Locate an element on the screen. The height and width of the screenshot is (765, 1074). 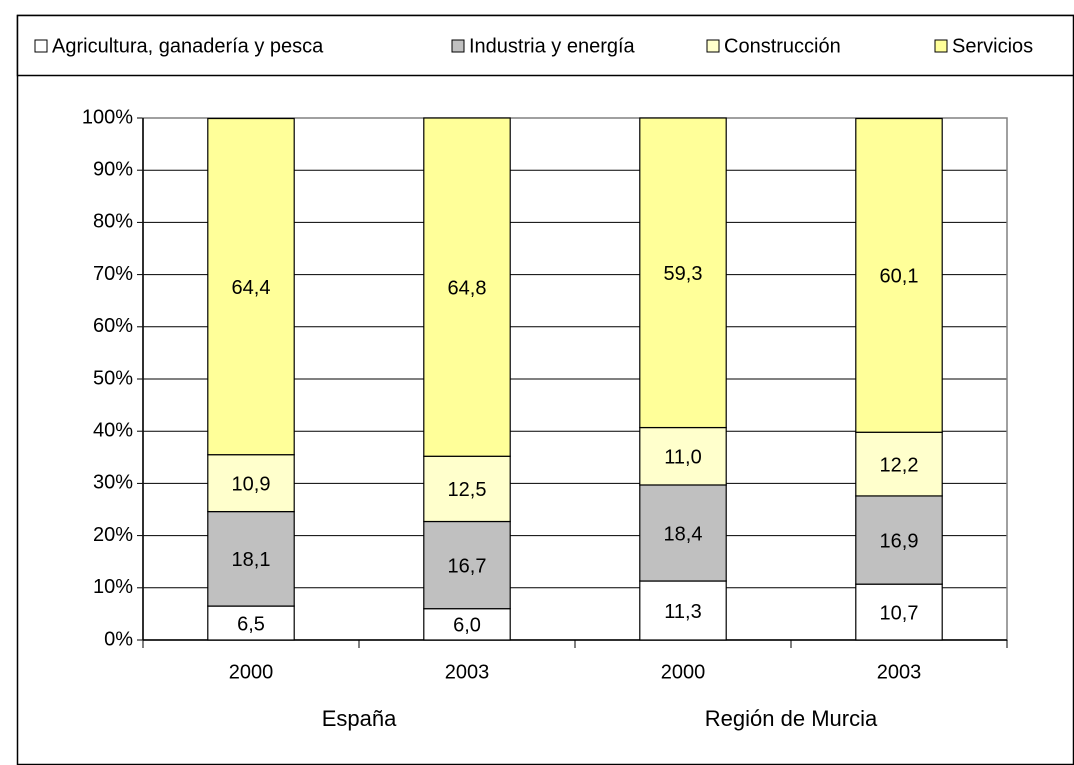
data-label: 6,0 is located at coordinates (467, 626).